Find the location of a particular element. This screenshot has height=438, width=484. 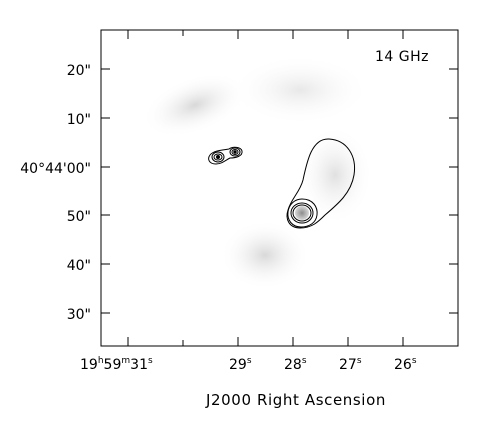

x-axis-title: J2000 Right Ascension is located at coordinates (296, 400).